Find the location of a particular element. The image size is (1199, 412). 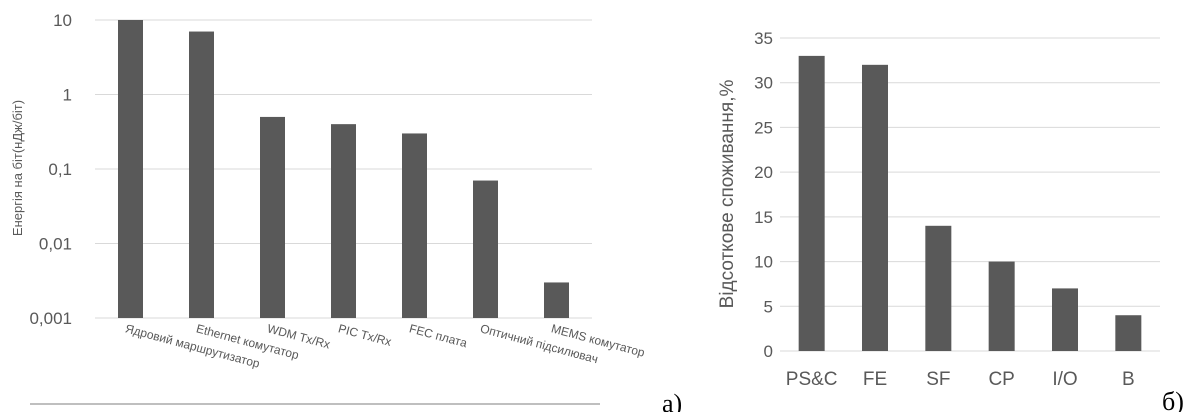

chart-b-x-tick-label: FE is located at coordinates (875, 379).